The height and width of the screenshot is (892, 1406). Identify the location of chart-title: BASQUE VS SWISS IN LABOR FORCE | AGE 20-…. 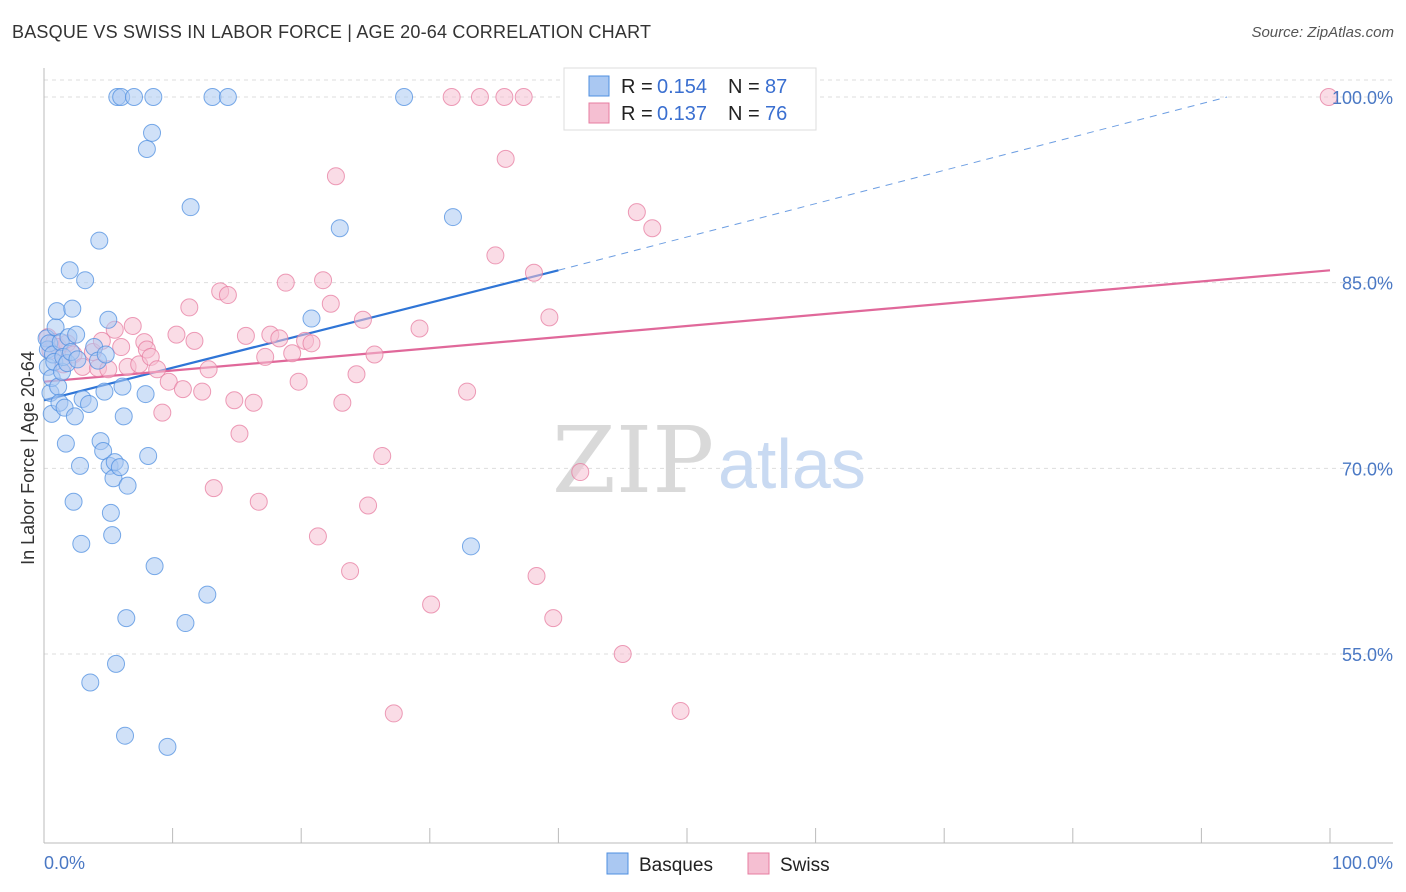
(332, 32).